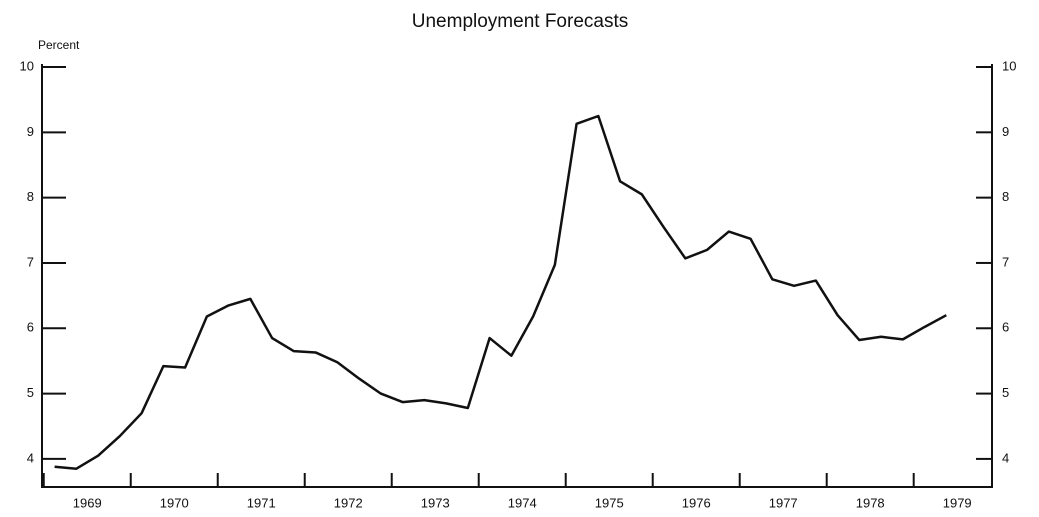 Image resolution: width=1039 pixels, height=517 pixels. I want to click on y-tick-label: 9, so click(30, 131).